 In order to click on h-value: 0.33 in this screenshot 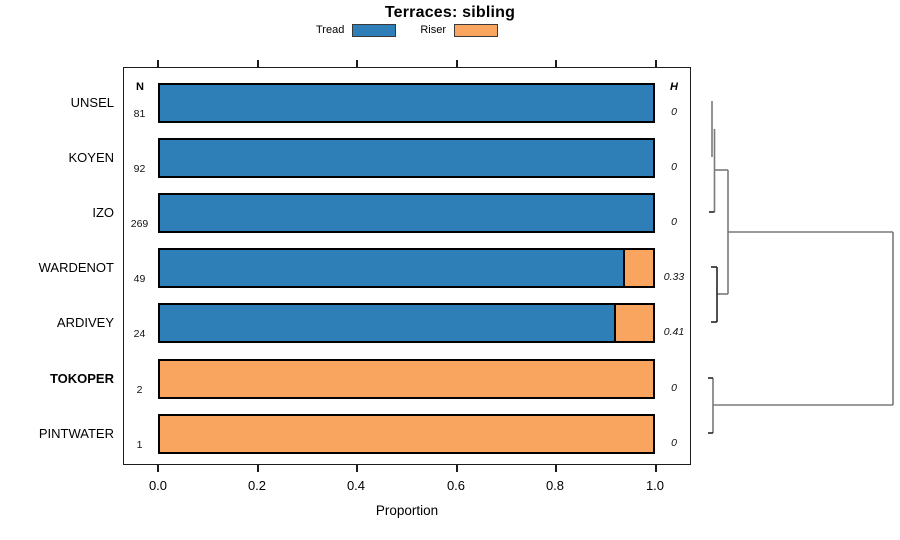, I will do `click(674, 277)`.